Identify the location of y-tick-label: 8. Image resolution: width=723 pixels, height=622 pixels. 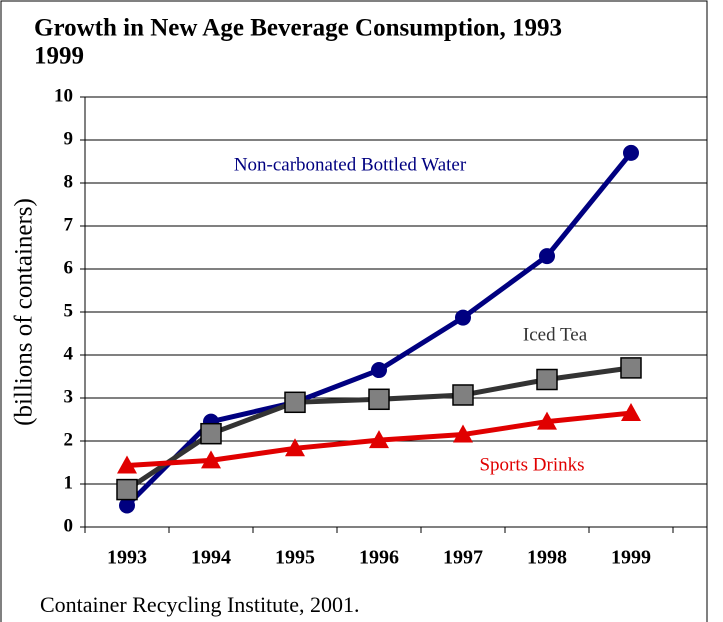
(69, 181).